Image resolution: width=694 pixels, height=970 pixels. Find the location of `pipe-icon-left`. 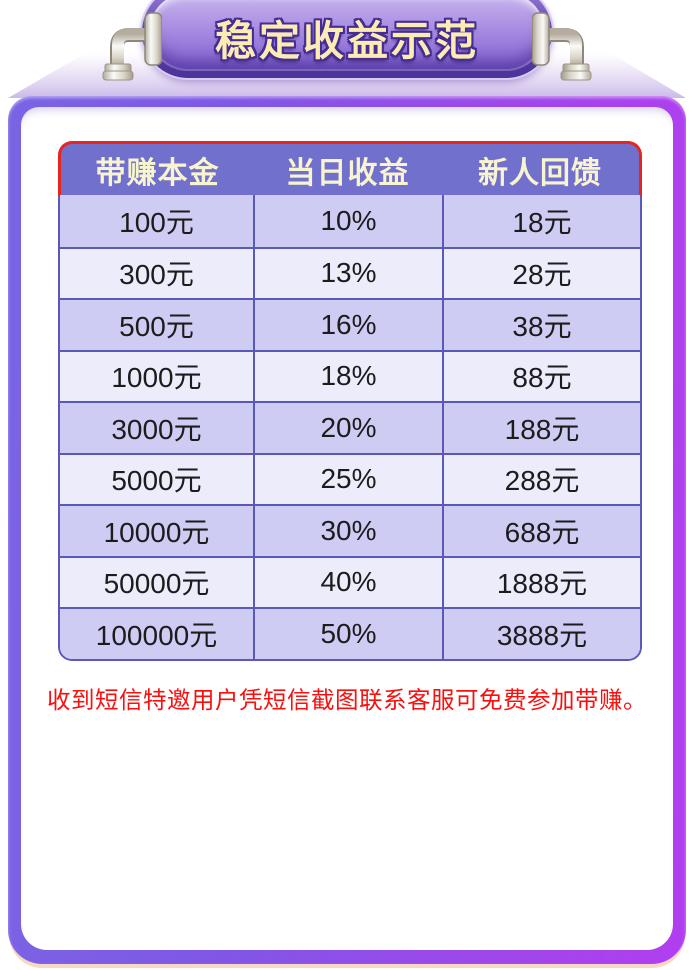

pipe-icon-left is located at coordinates (132, 46).